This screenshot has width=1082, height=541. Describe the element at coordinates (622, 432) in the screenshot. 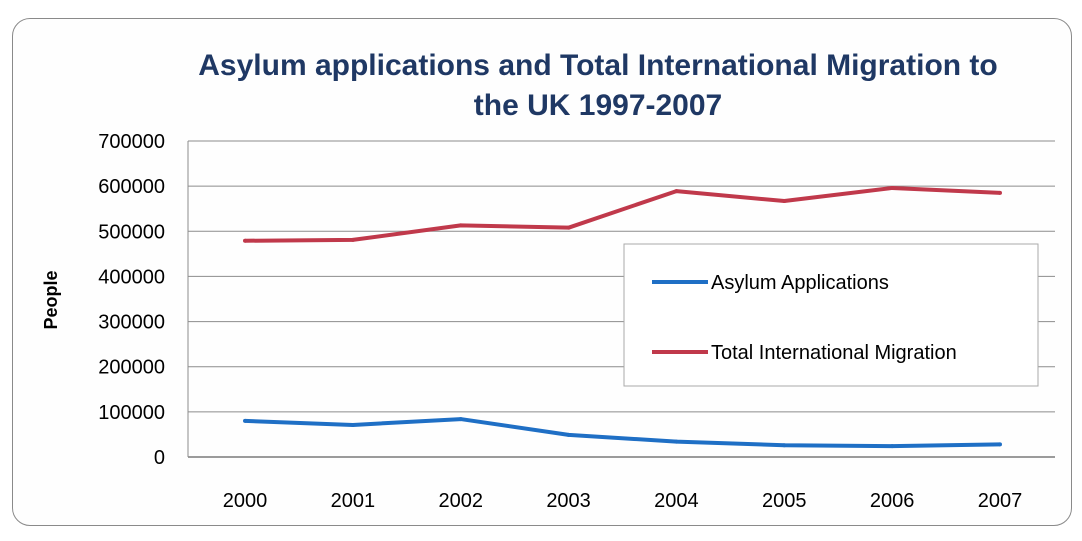

I see `series-line-asylum-applications` at that location.